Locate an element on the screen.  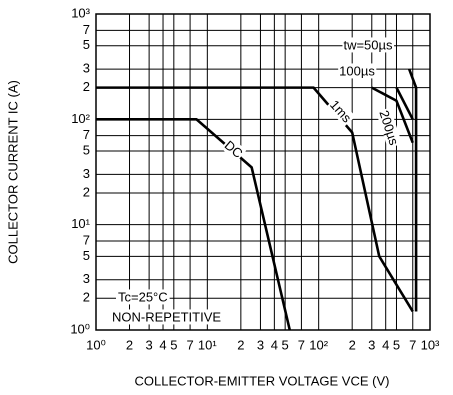
curve-label: 1ms is located at coordinates (341, 111).